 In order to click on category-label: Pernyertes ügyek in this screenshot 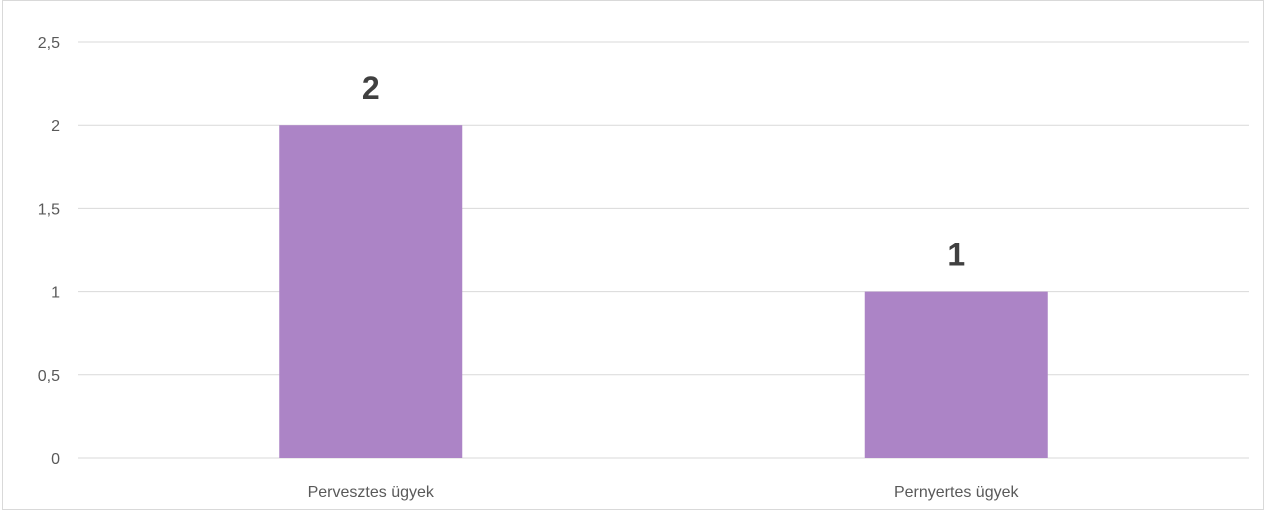, I will do `click(957, 492)`.